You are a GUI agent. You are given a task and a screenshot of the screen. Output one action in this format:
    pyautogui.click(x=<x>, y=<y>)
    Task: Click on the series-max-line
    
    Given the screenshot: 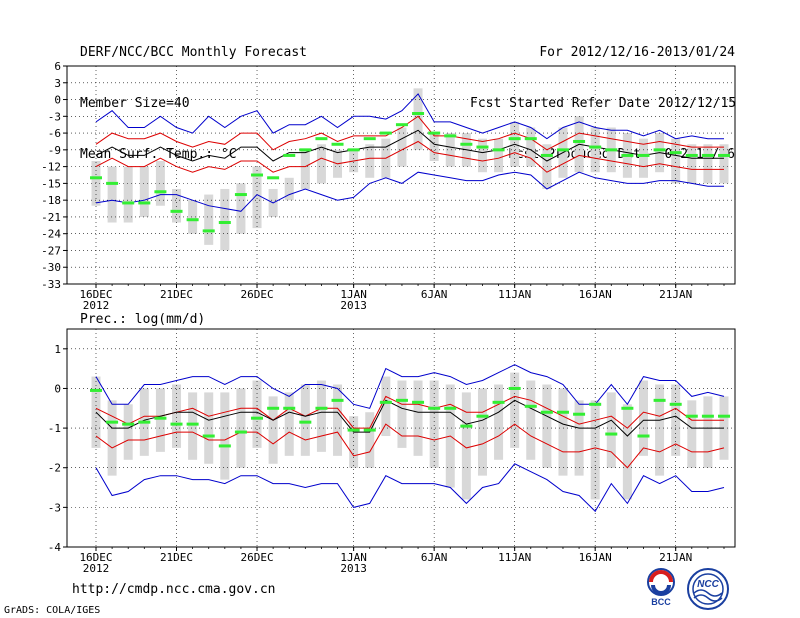 What is the action you would take?
    pyautogui.click(x=409, y=116)
    